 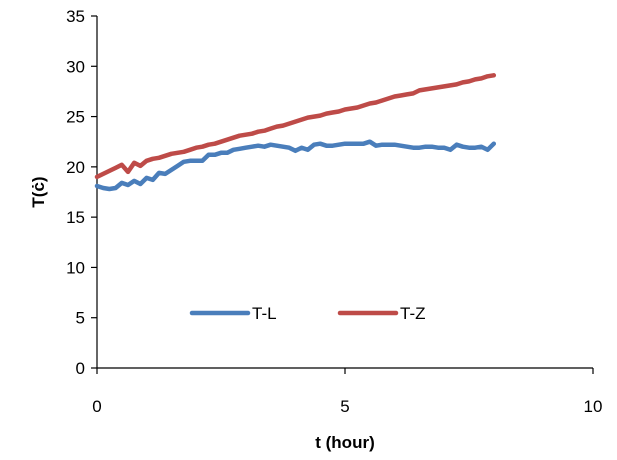 I want to click on x-tick-group: 0 5 10, so click(x=347, y=392).